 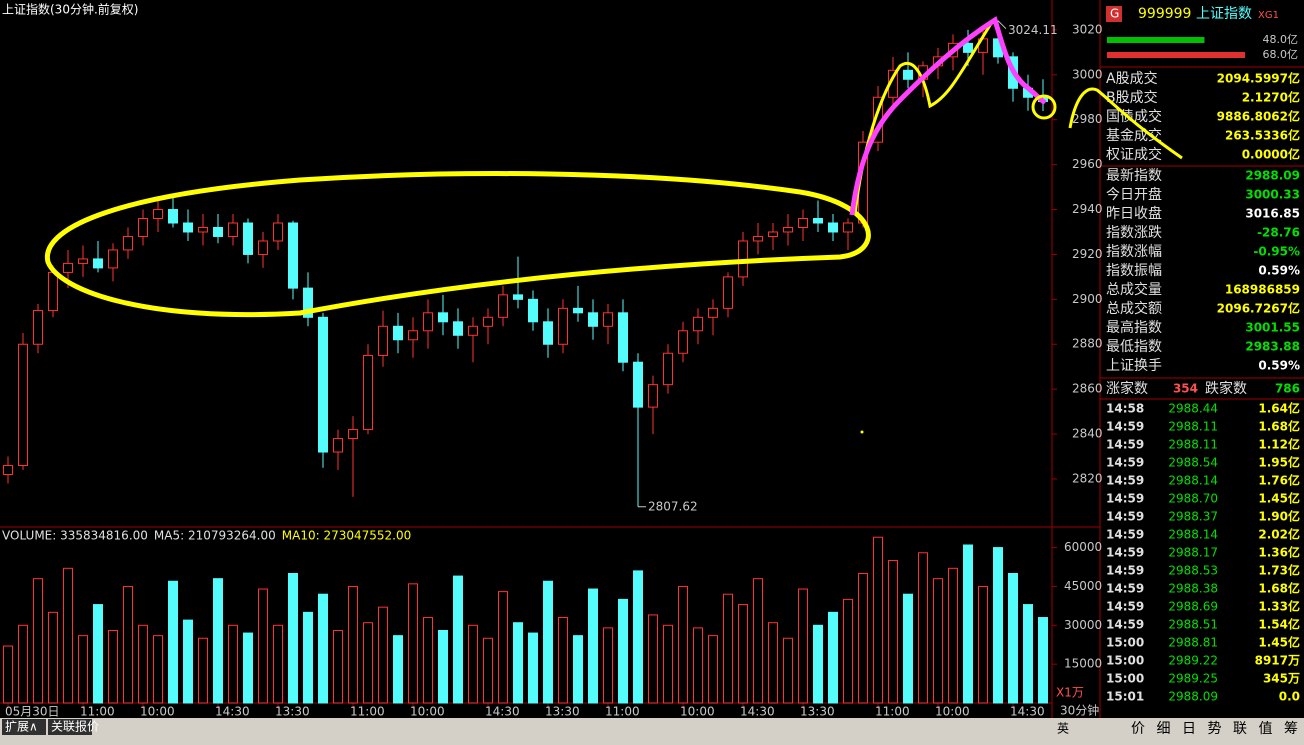 I want to click on tab: 关联报价, so click(x=75, y=726).